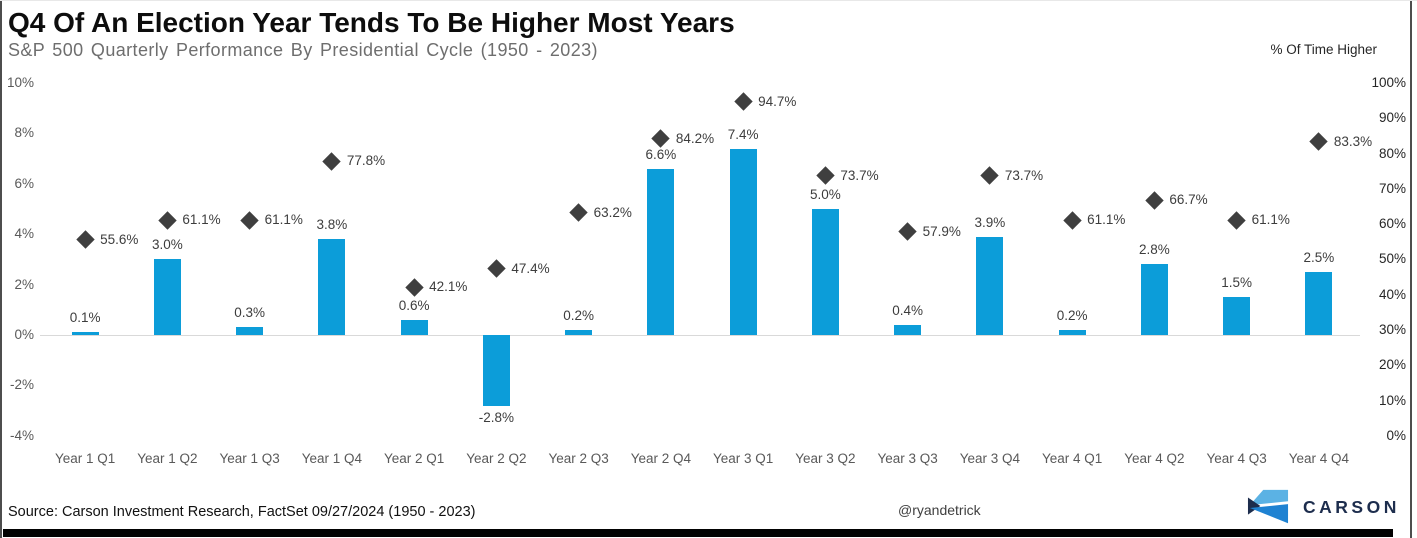 Image resolution: width=1417 pixels, height=538 pixels. I want to click on bar-value-label: 3.9%, so click(990, 222).